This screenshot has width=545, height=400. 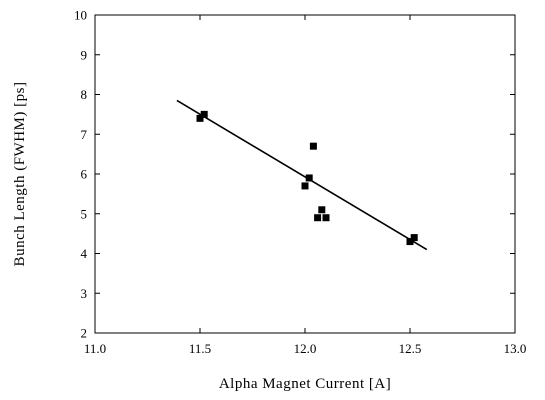 I want to click on y-tick-label: 3, so click(x=84, y=293).